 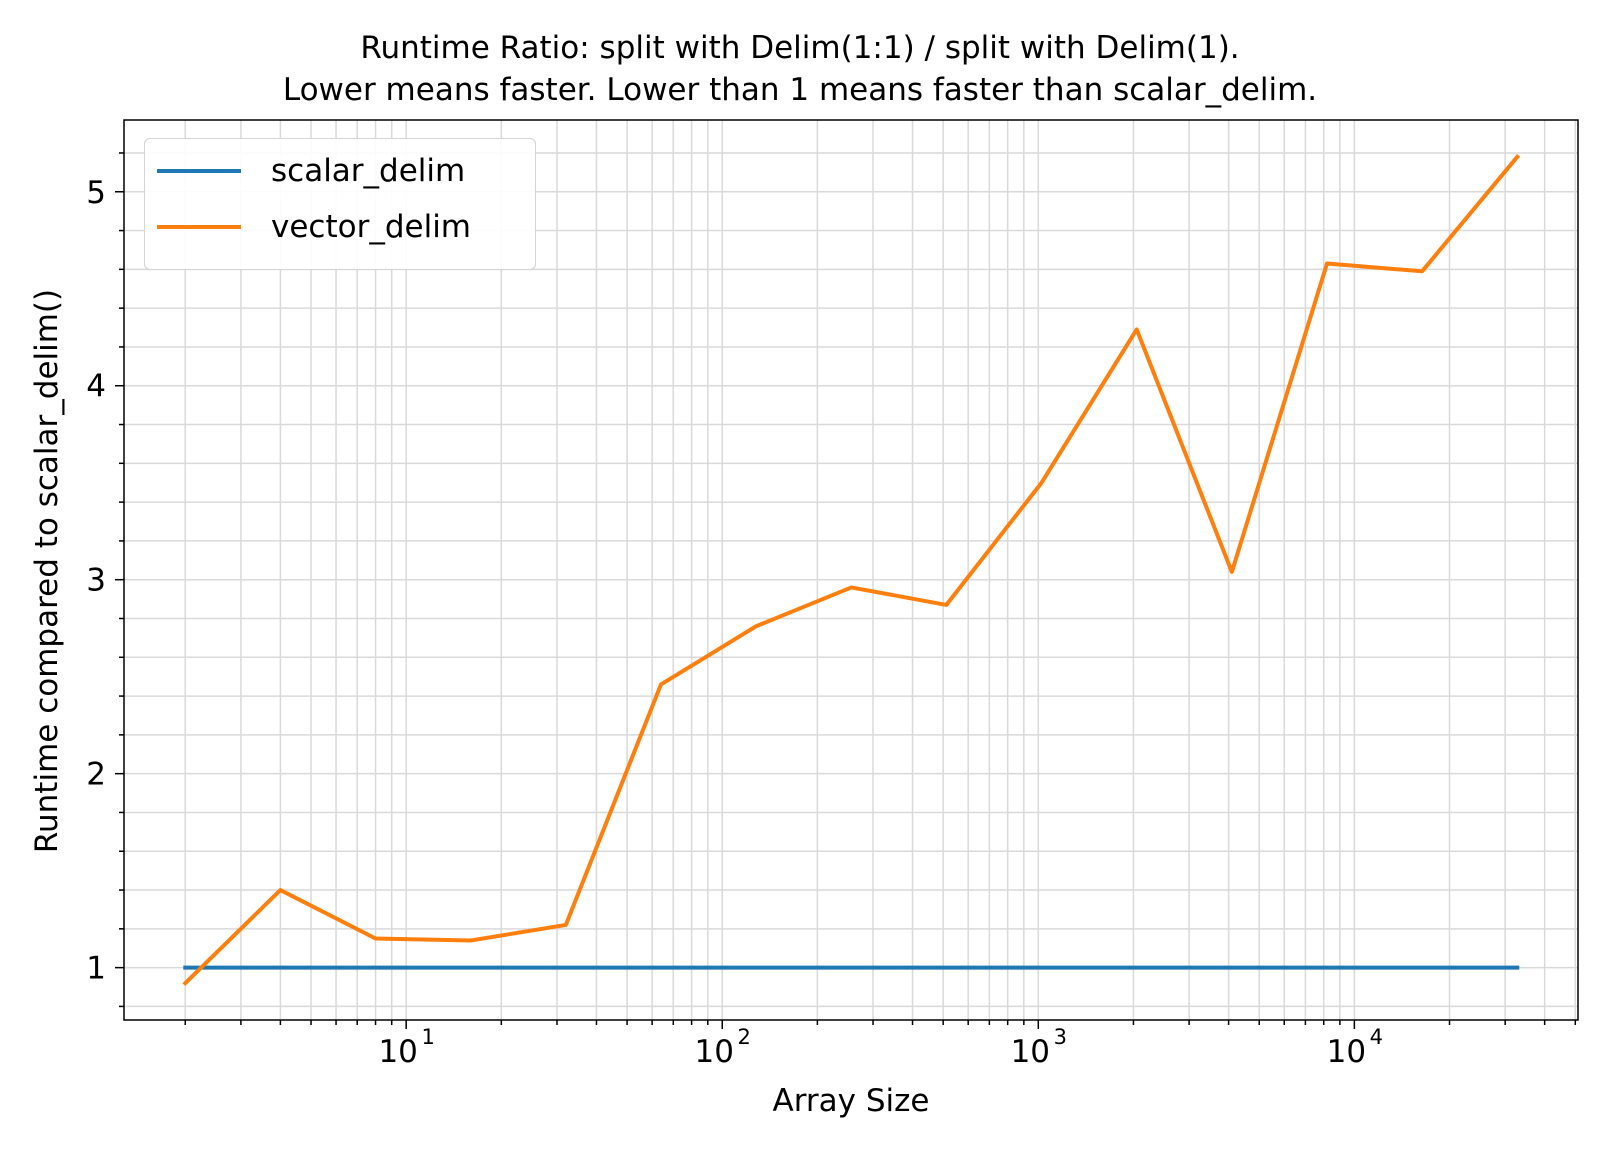 I want to click on legend-label-scalar: scalar_delim, so click(x=368, y=171).